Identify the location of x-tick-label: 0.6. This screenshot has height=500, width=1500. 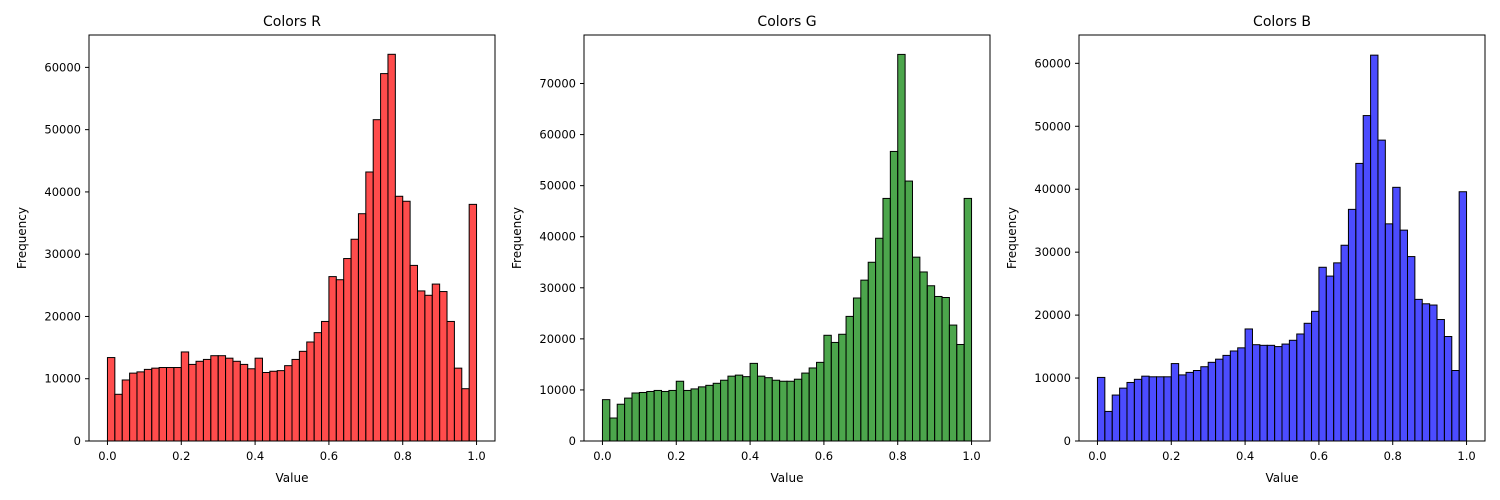
(824, 456).